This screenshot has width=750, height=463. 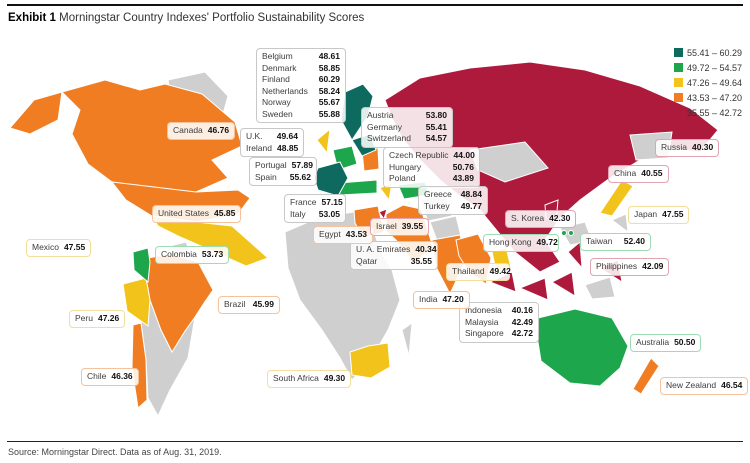 I want to click on country-name: Germany, so click(x=384, y=126).